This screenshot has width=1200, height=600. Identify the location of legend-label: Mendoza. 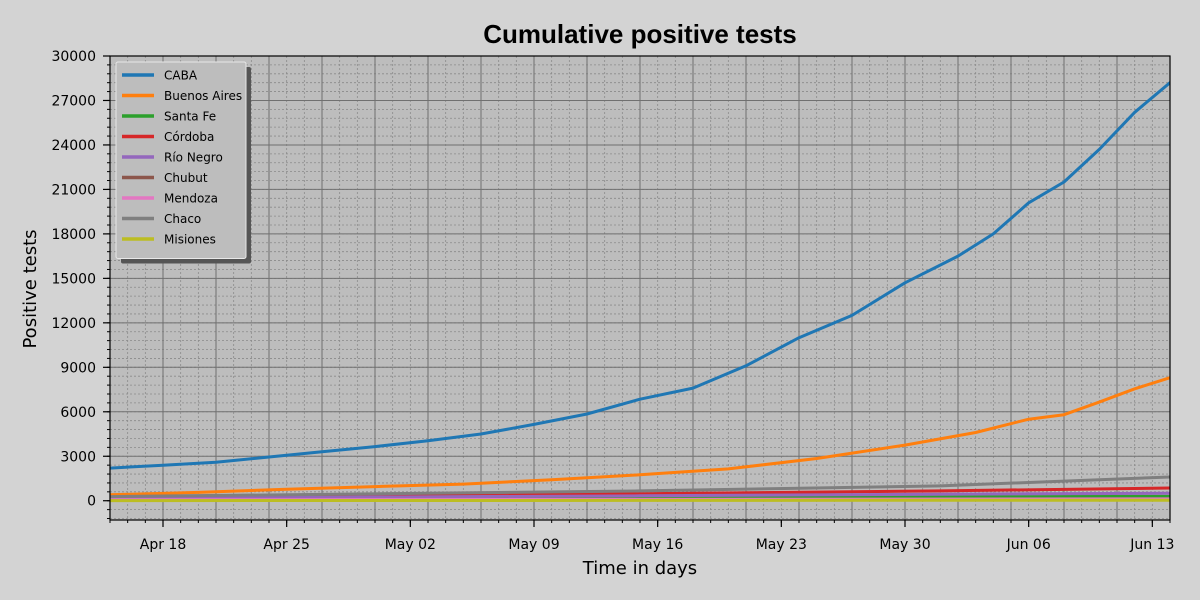
(191, 199).